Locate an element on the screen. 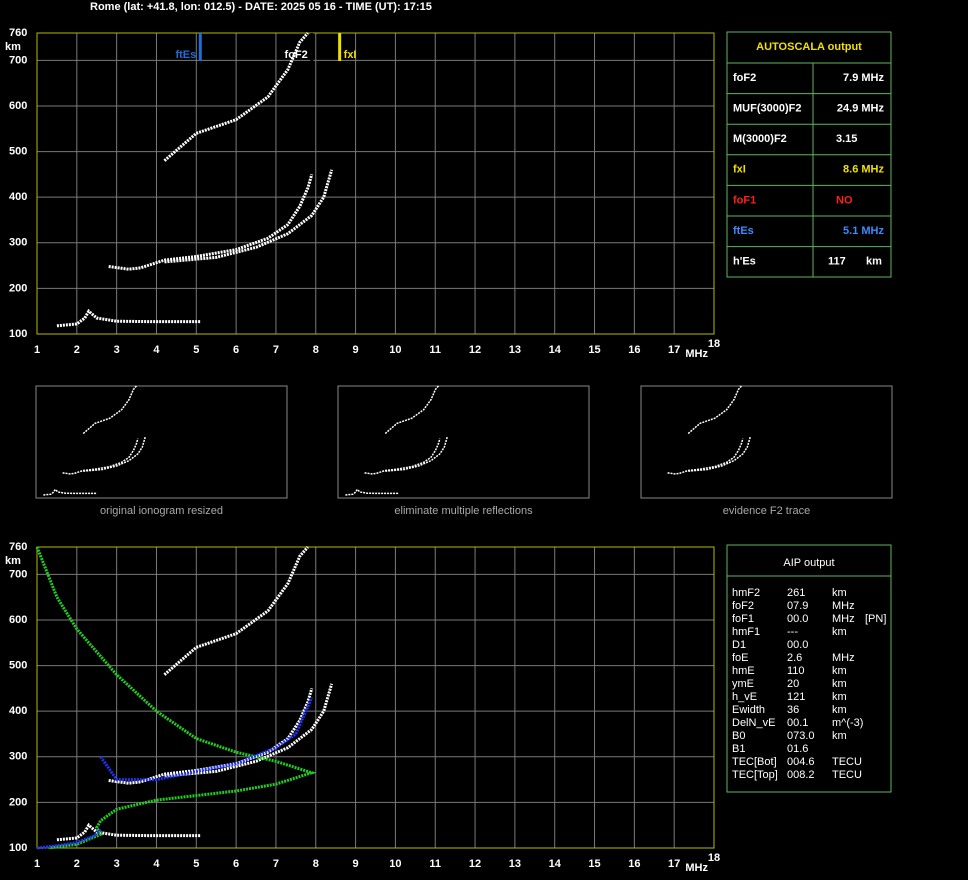 This screenshot has height=880, width=968. aip-cell: 01.6 is located at coordinates (797, 749).